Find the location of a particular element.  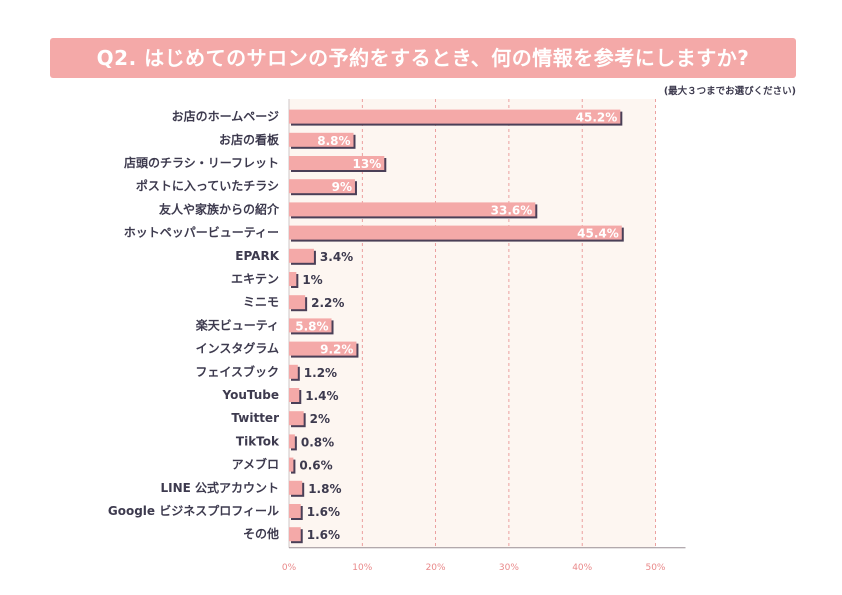

value-label: 0.6% is located at coordinates (315, 466).